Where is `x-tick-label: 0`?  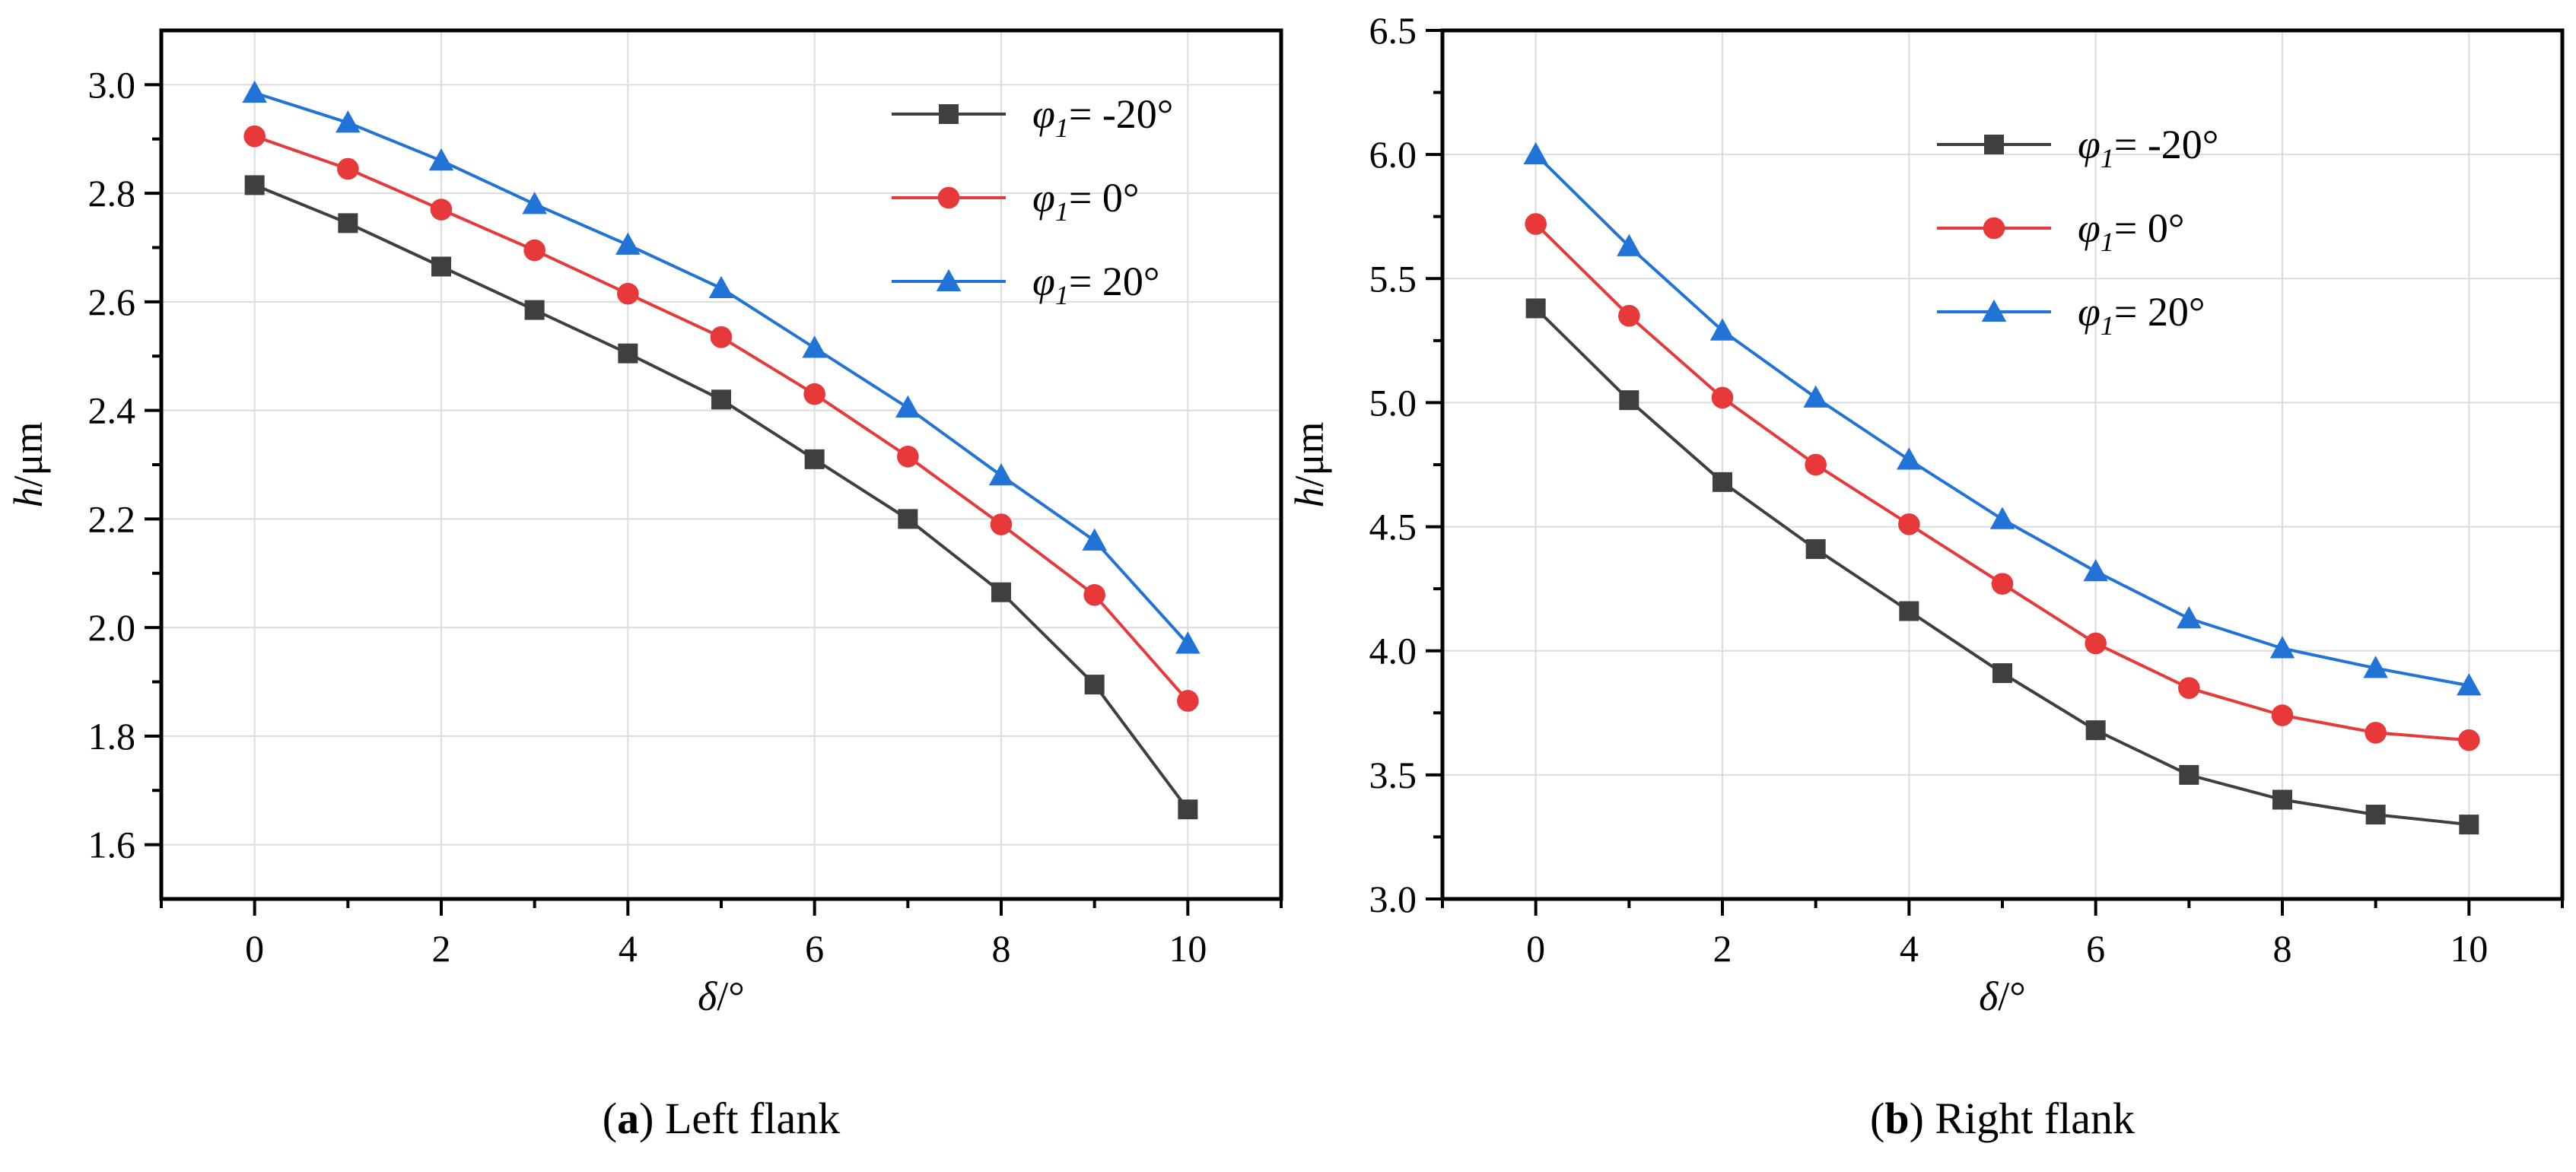
x-tick-label: 0 is located at coordinates (254, 949).